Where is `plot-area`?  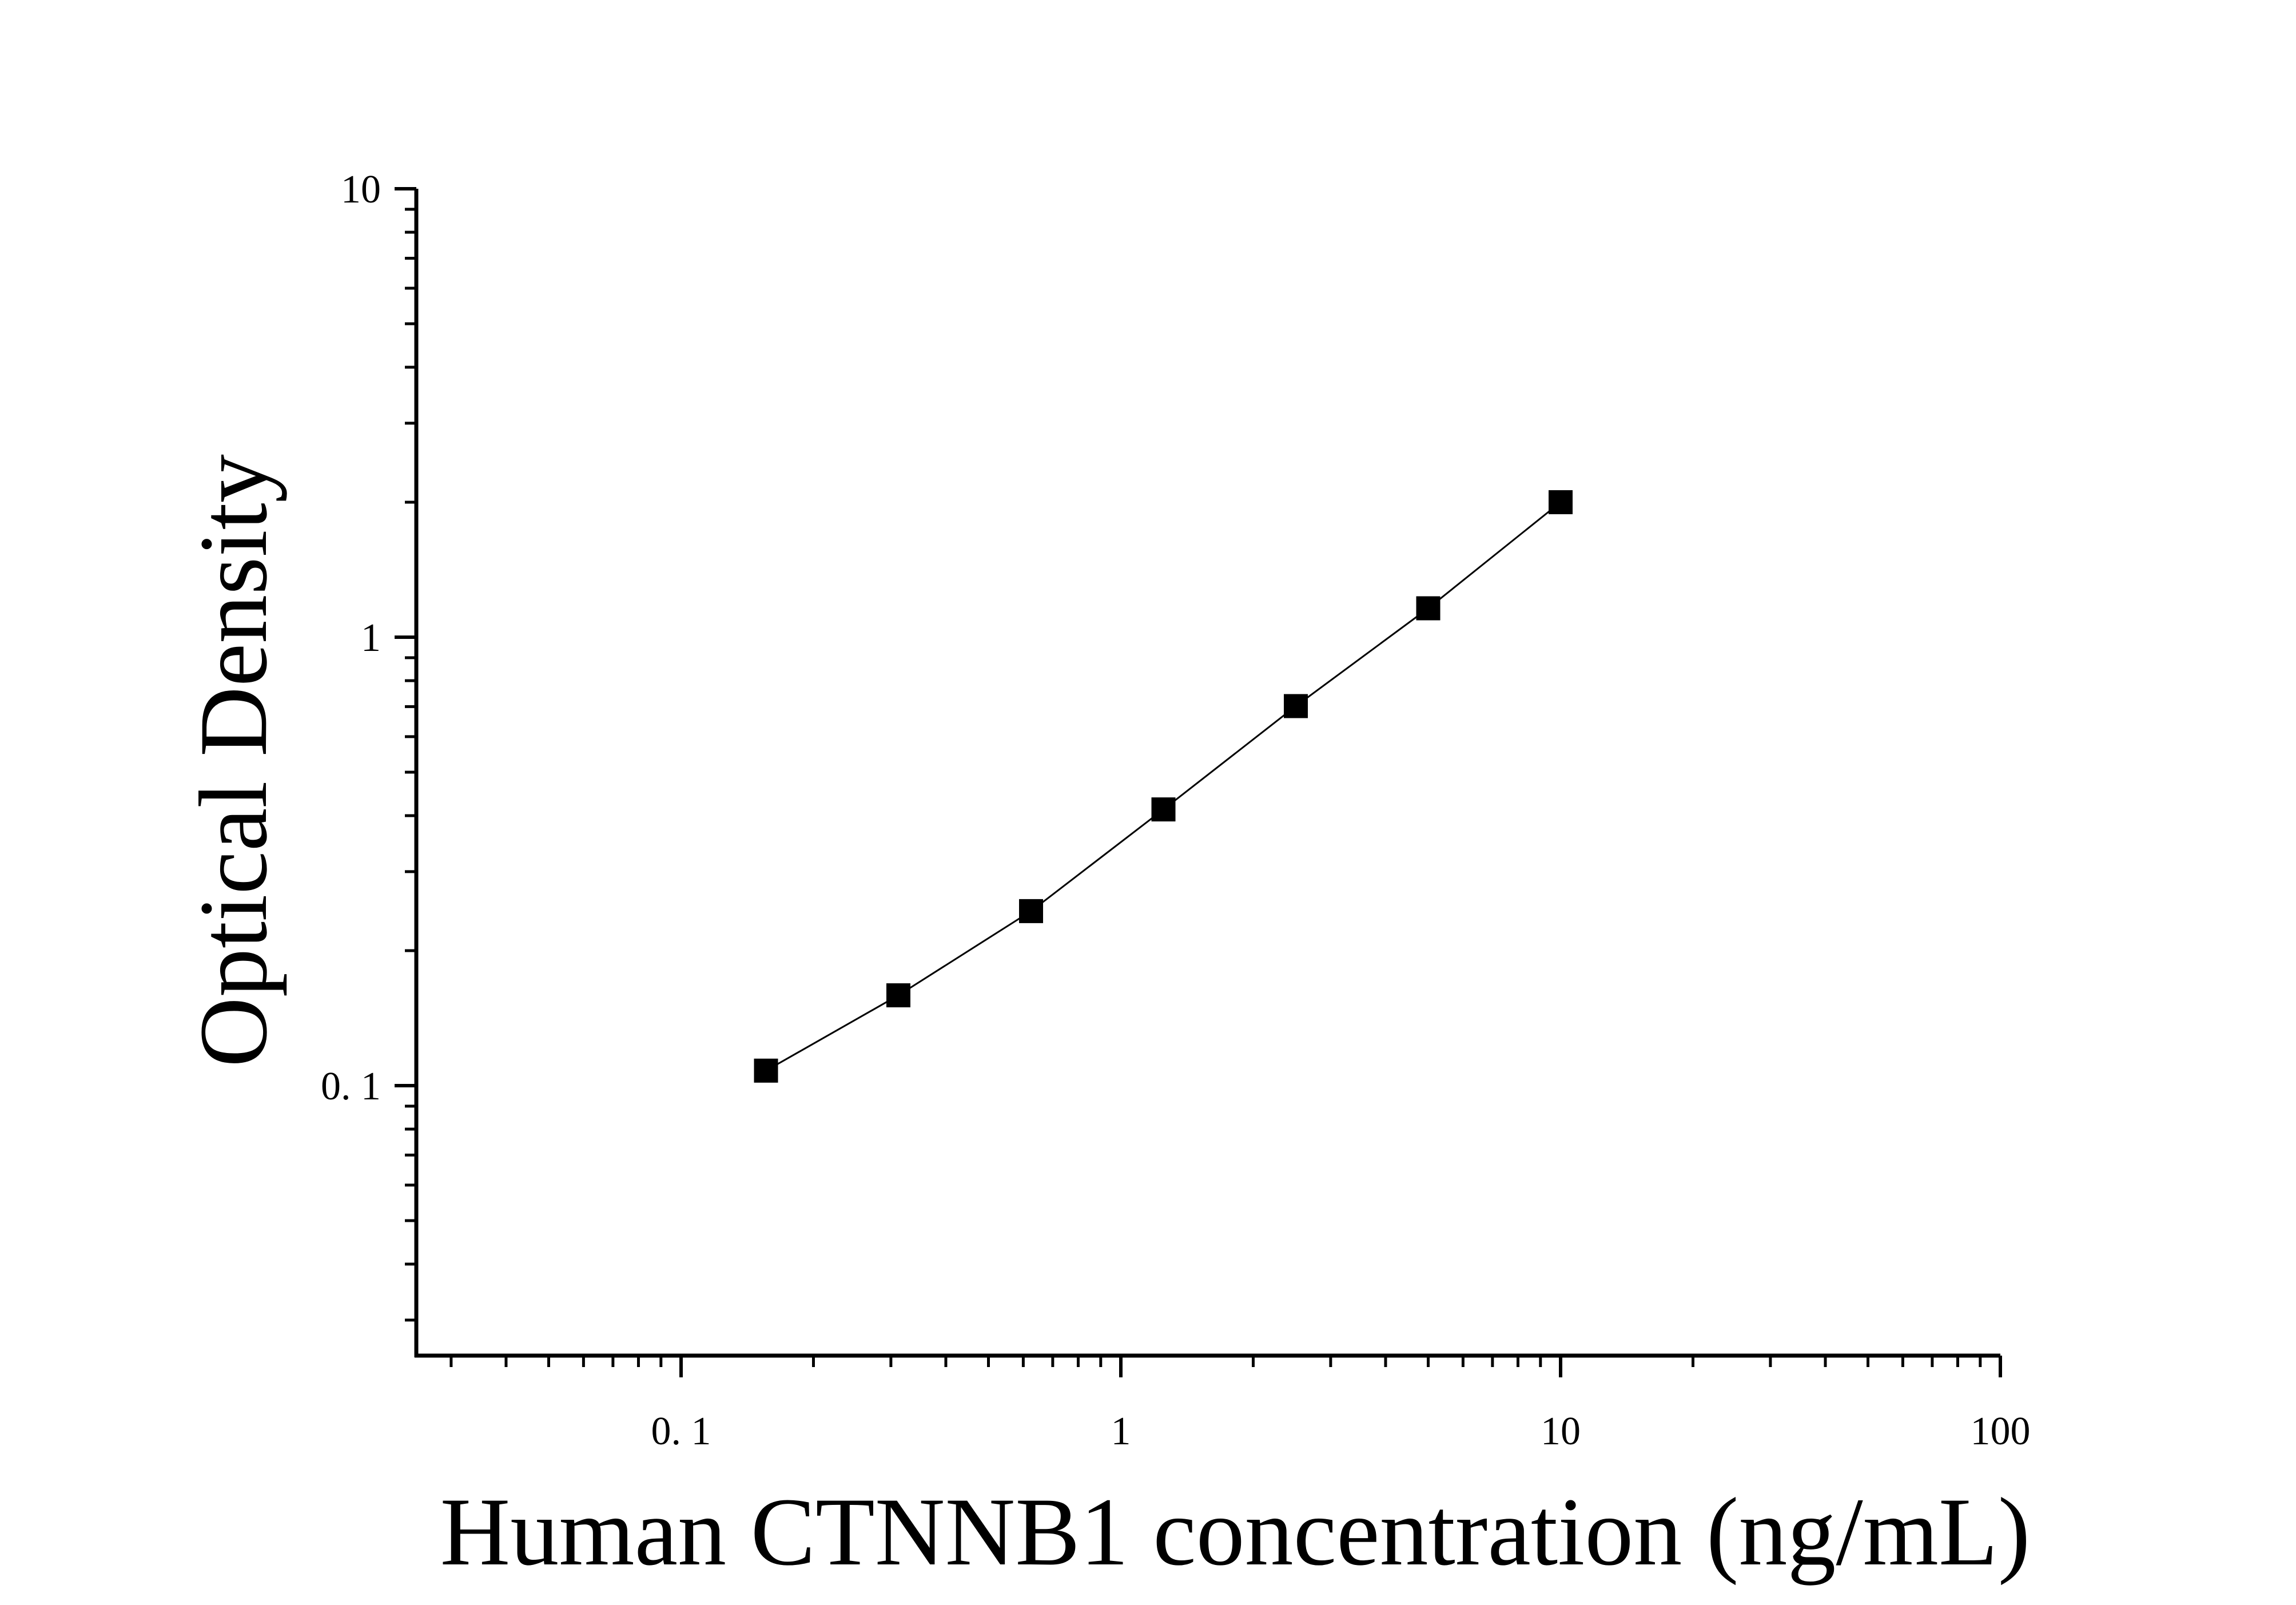 plot-area is located at coordinates (1163, 786).